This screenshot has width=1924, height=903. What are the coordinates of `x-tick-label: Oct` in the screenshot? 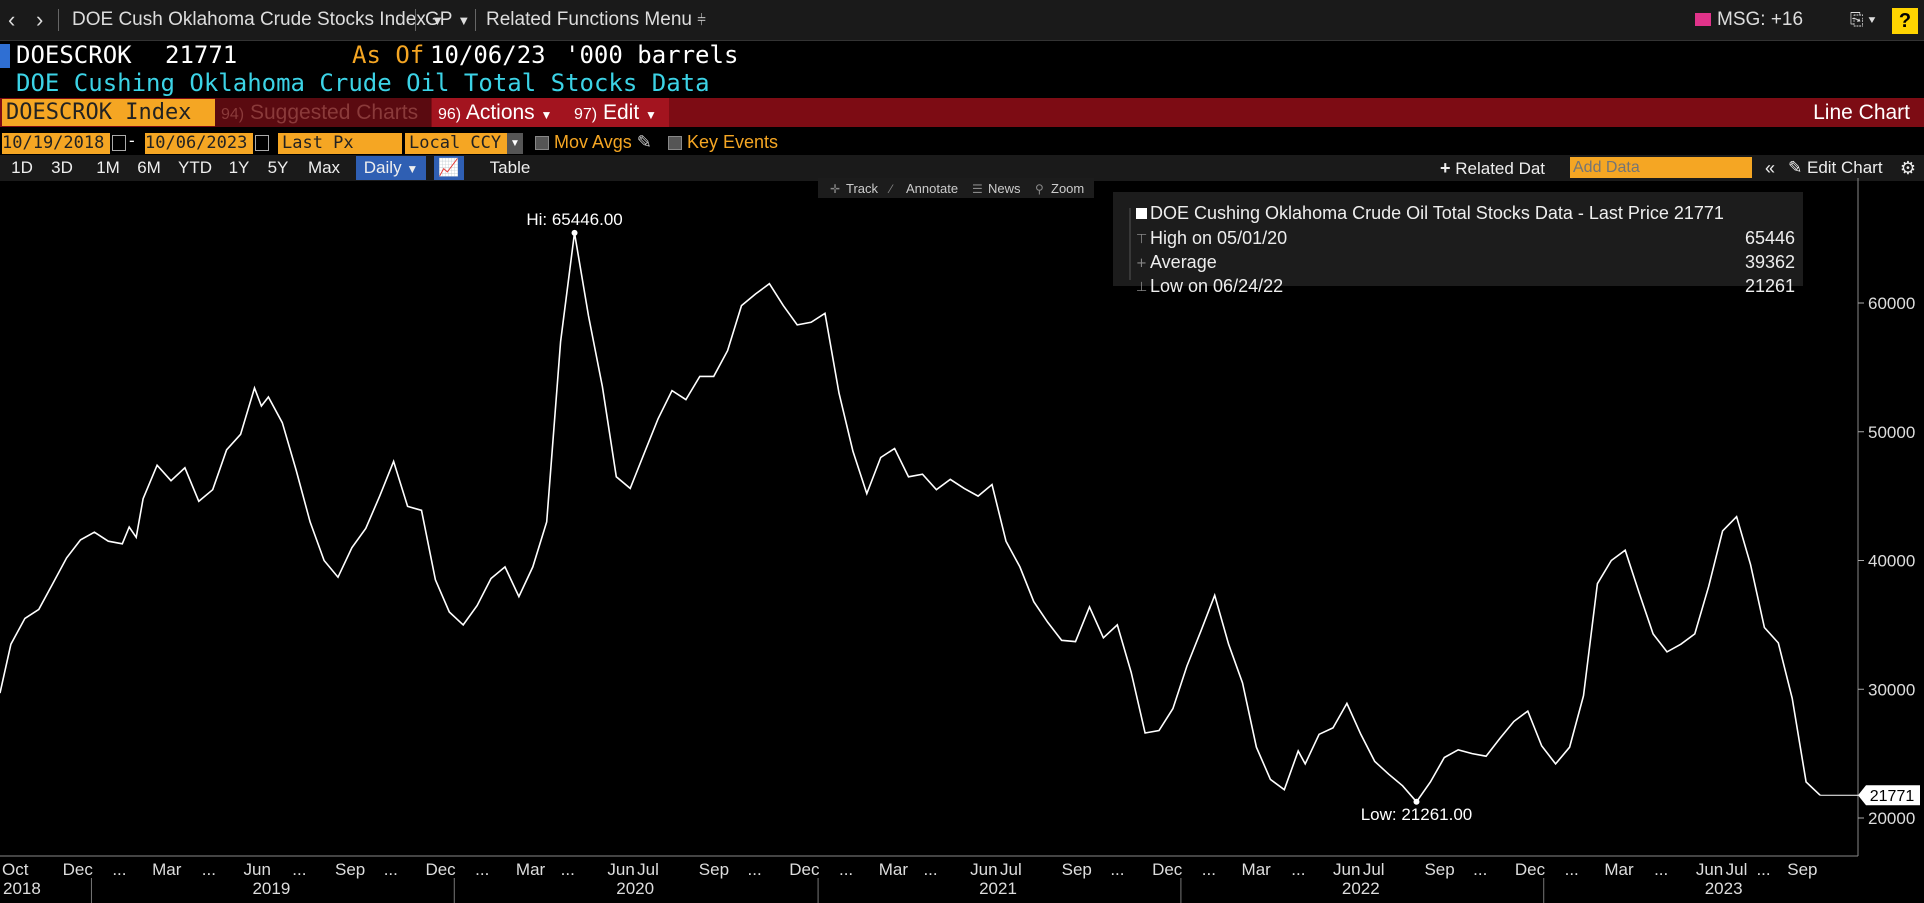 It's located at (15, 869).